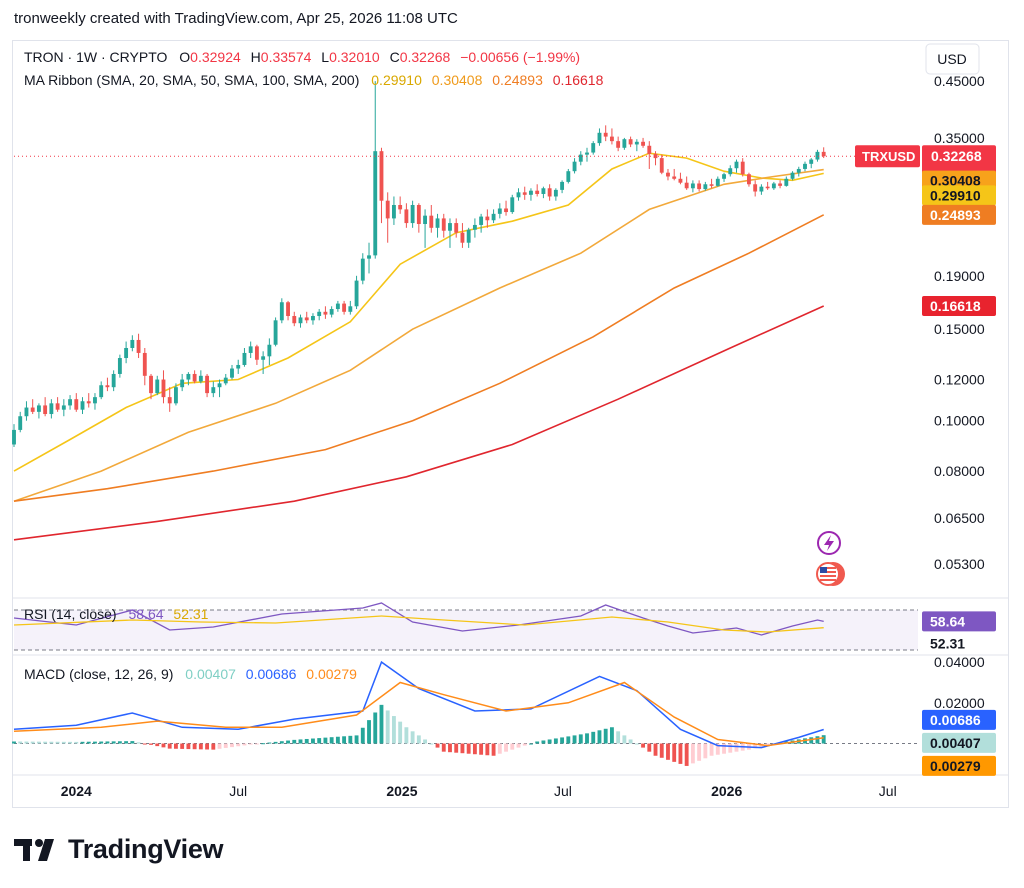 This screenshot has width=1024, height=888. I want to click on last-price-text: 0.32268, so click(956, 156).